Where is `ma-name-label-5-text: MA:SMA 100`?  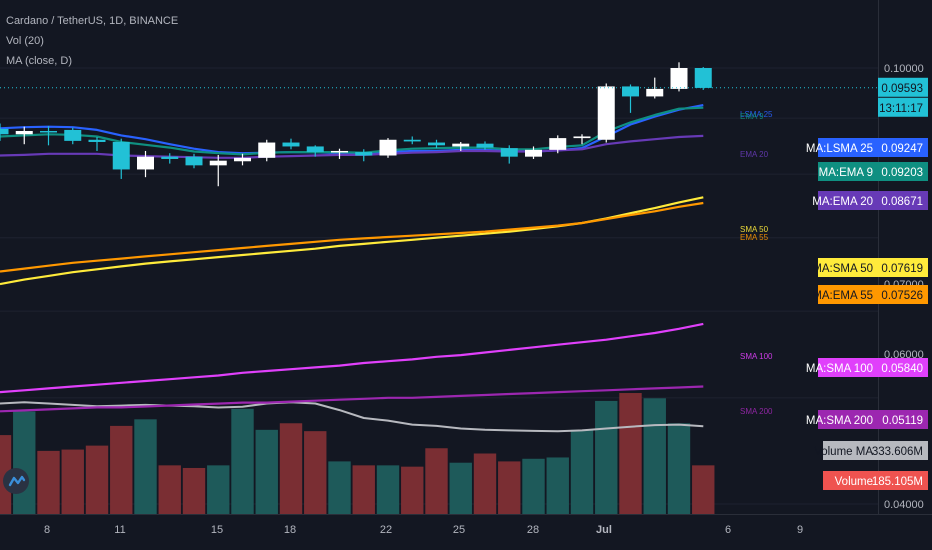 ma-name-label-5-text: MA:SMA 100 is located at coordinates (839, 369).